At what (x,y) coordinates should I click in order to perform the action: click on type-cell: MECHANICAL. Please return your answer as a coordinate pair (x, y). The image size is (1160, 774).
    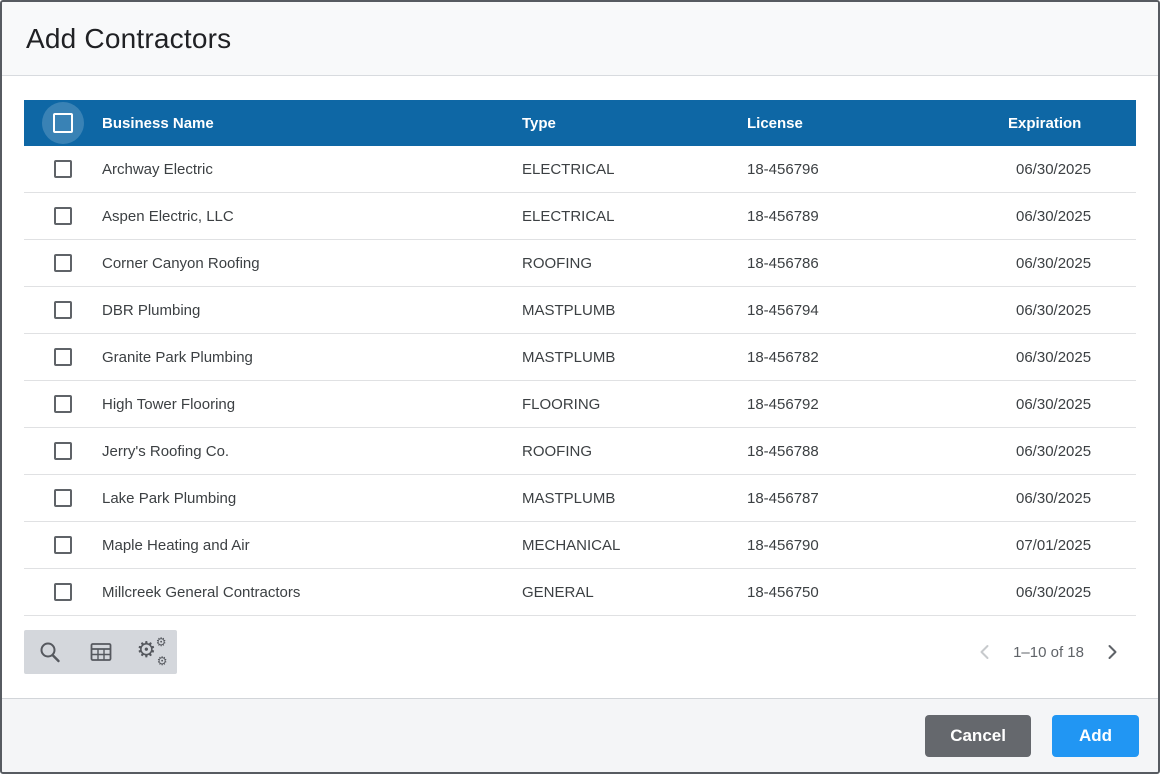
    Looking at the image, I should click on (571, 545).